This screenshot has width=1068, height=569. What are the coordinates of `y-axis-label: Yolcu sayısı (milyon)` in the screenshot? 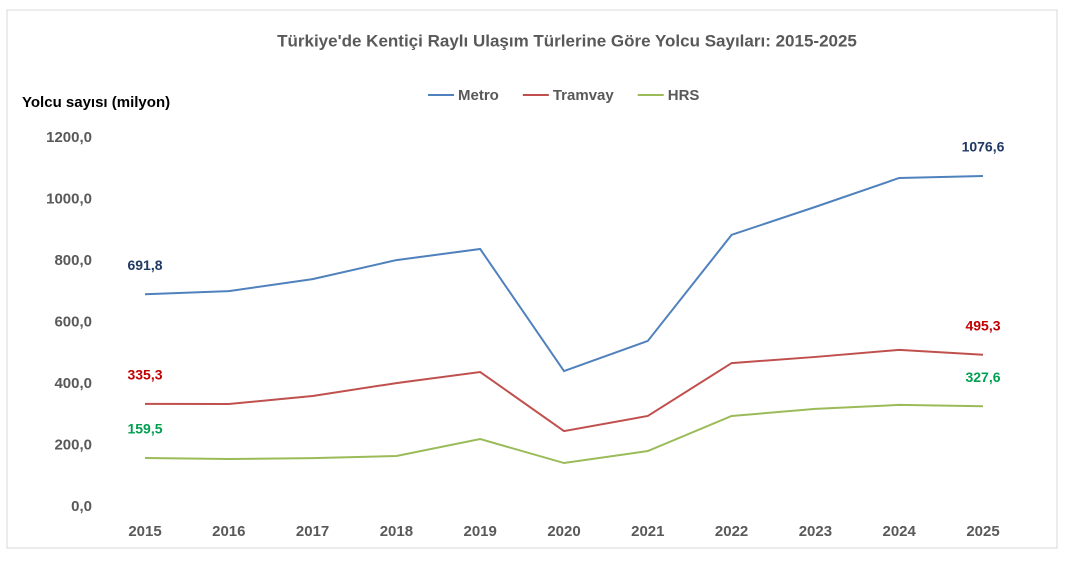 It's located at (96, 102).